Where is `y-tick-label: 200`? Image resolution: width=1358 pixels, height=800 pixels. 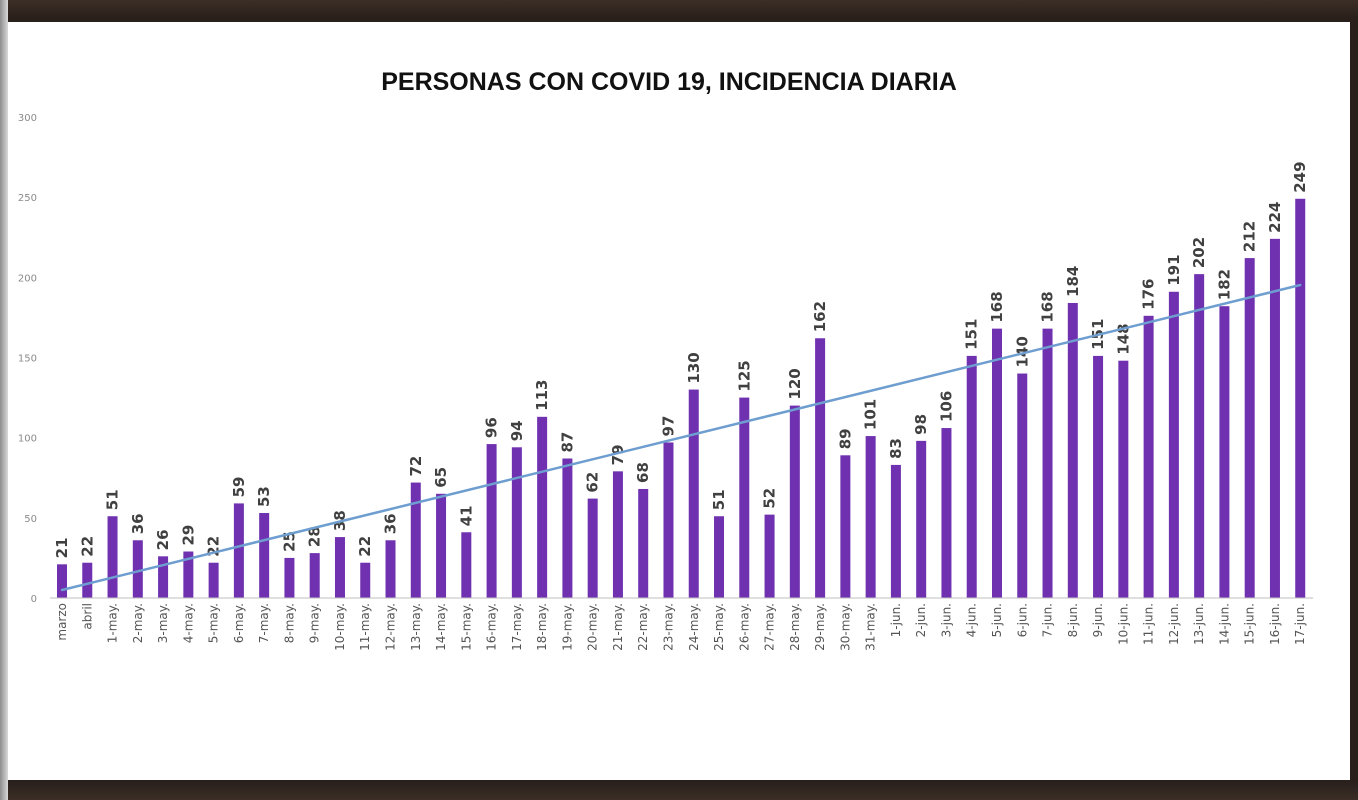 y-tick-label: 200 is located at coordinates (27, 278).